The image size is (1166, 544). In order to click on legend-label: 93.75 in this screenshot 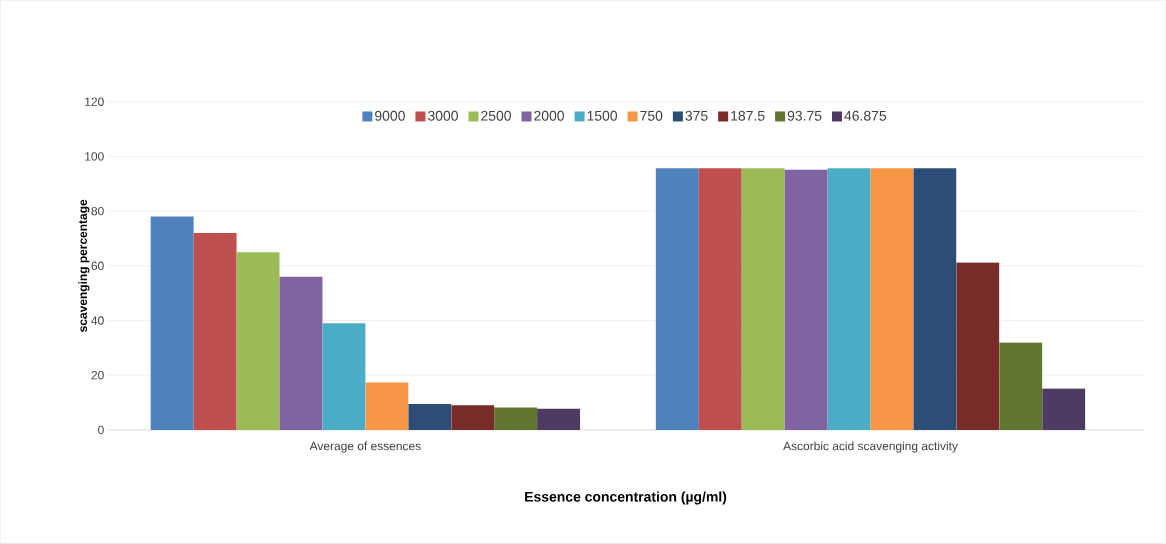, I will do `click(804, 115)`.